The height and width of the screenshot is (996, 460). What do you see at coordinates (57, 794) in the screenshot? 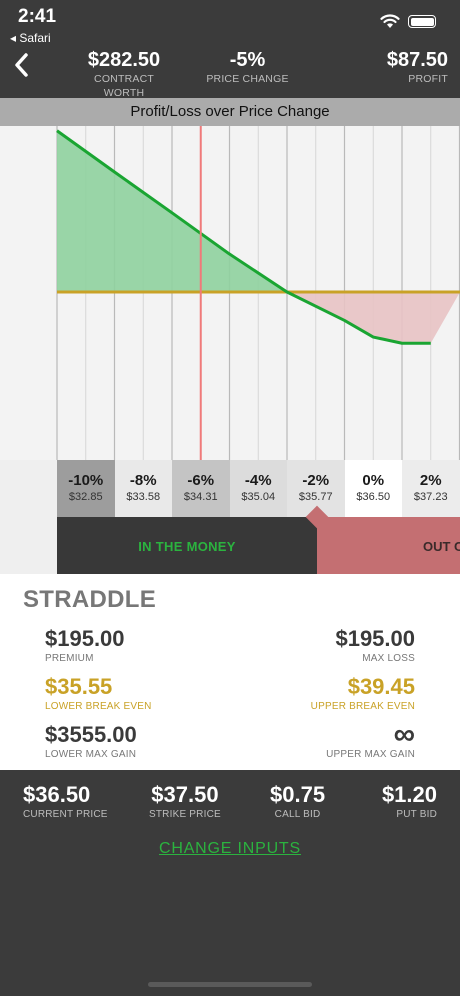
I see `current-price-value: $36.50` at bounding box center [57, 794].